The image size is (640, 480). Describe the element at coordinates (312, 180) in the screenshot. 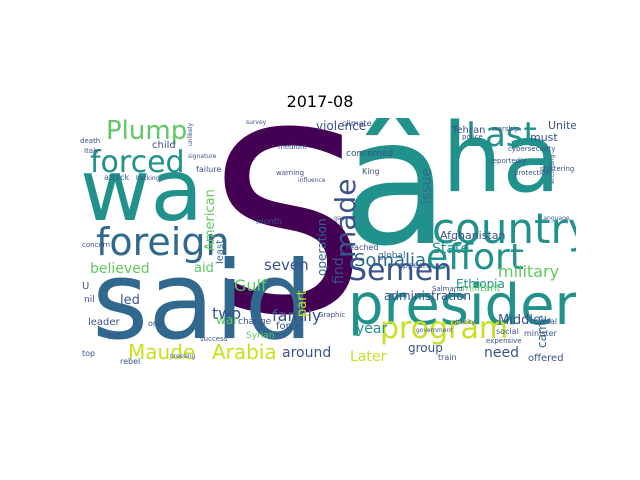

I see `cloud-word: influence` at that location.